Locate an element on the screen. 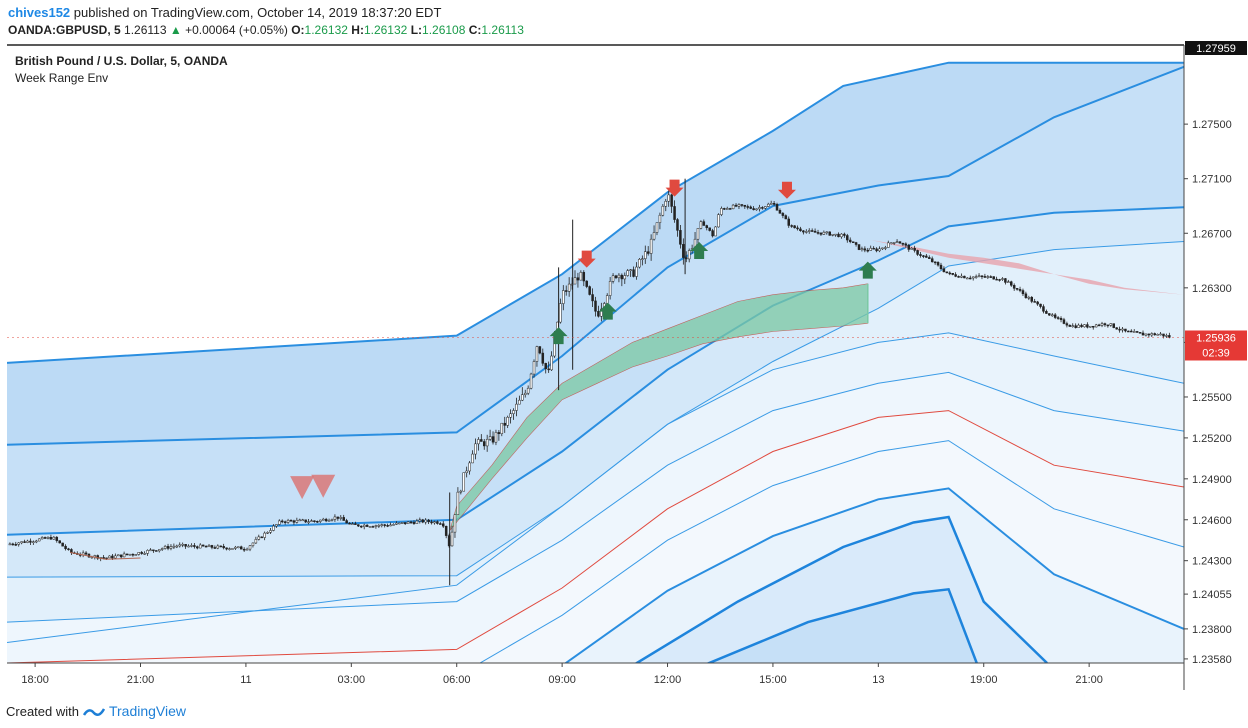 The width and height of the screenshot is (1248, 728). author-username: chives152 is located at coordinates (39, 12).